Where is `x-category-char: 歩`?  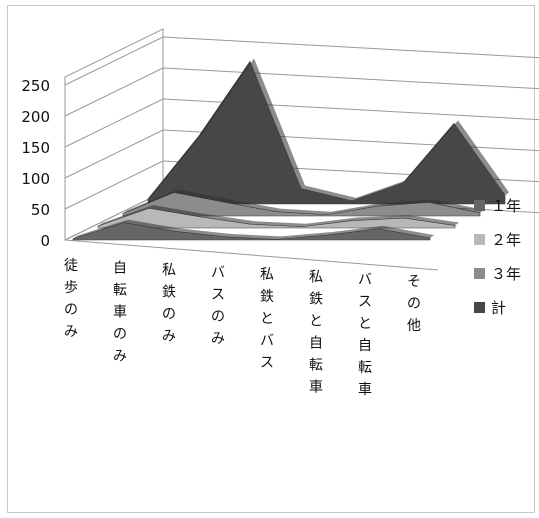
x-category-char: 歩 is located at coordinates (71, 288).